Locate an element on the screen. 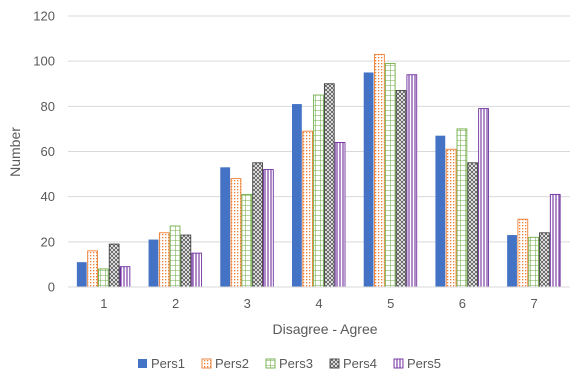 The height and width of the screenshot is (377, 578). x-axis-label: Disagree - Agree is located at coordinates (324, 329).